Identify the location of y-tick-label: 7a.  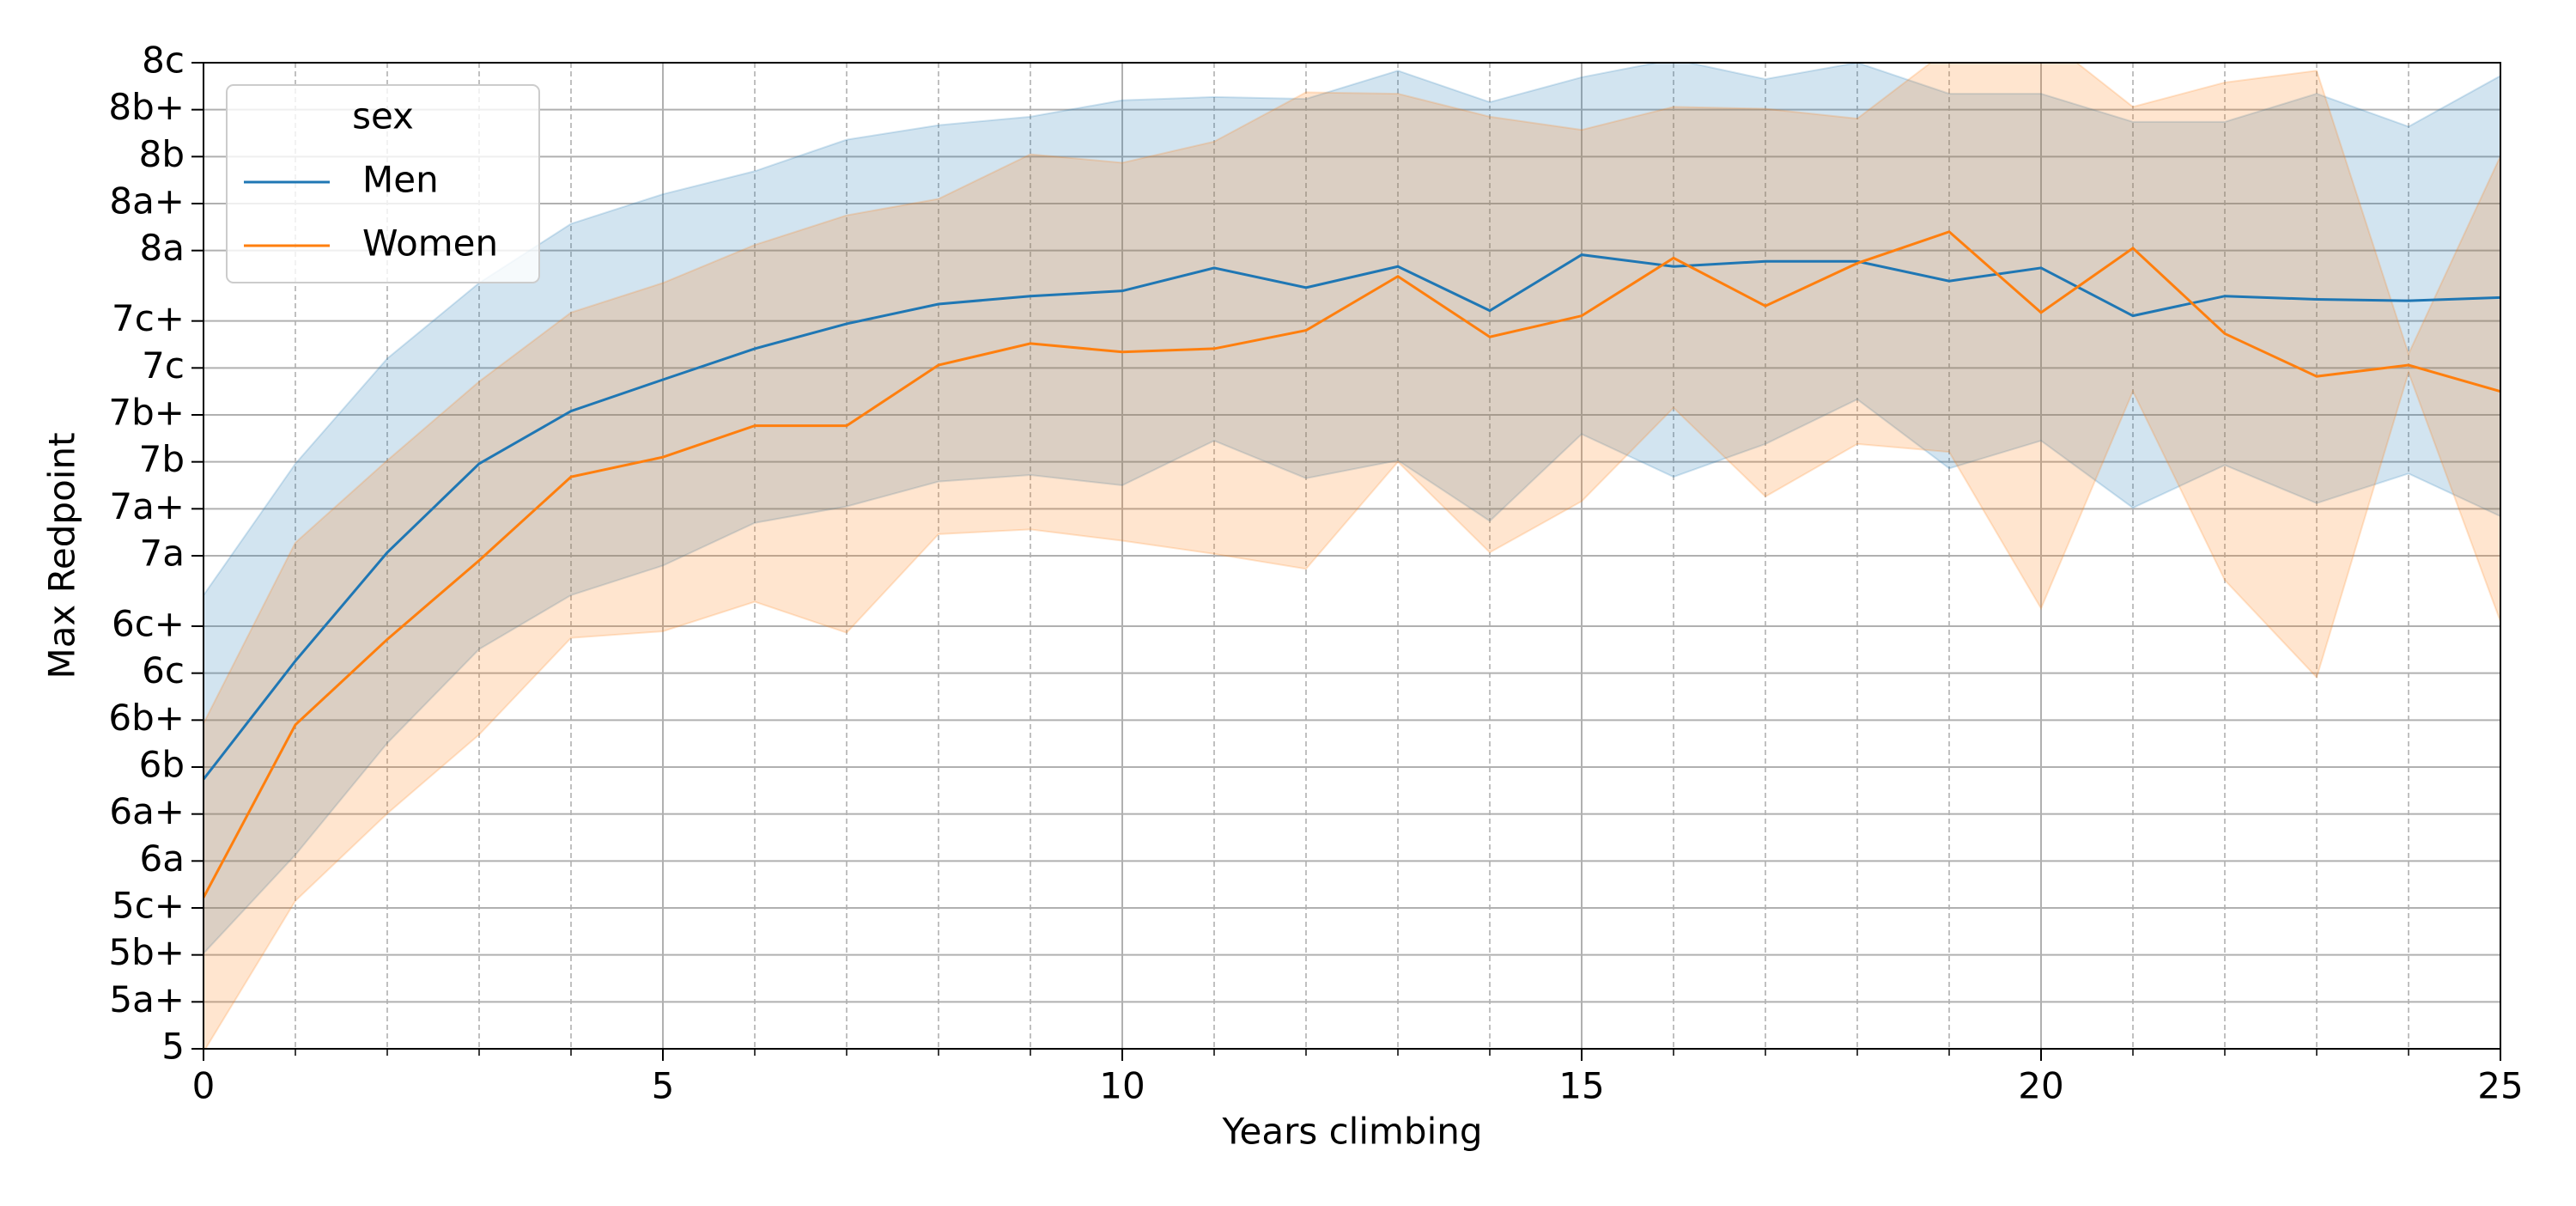
(162, 554).